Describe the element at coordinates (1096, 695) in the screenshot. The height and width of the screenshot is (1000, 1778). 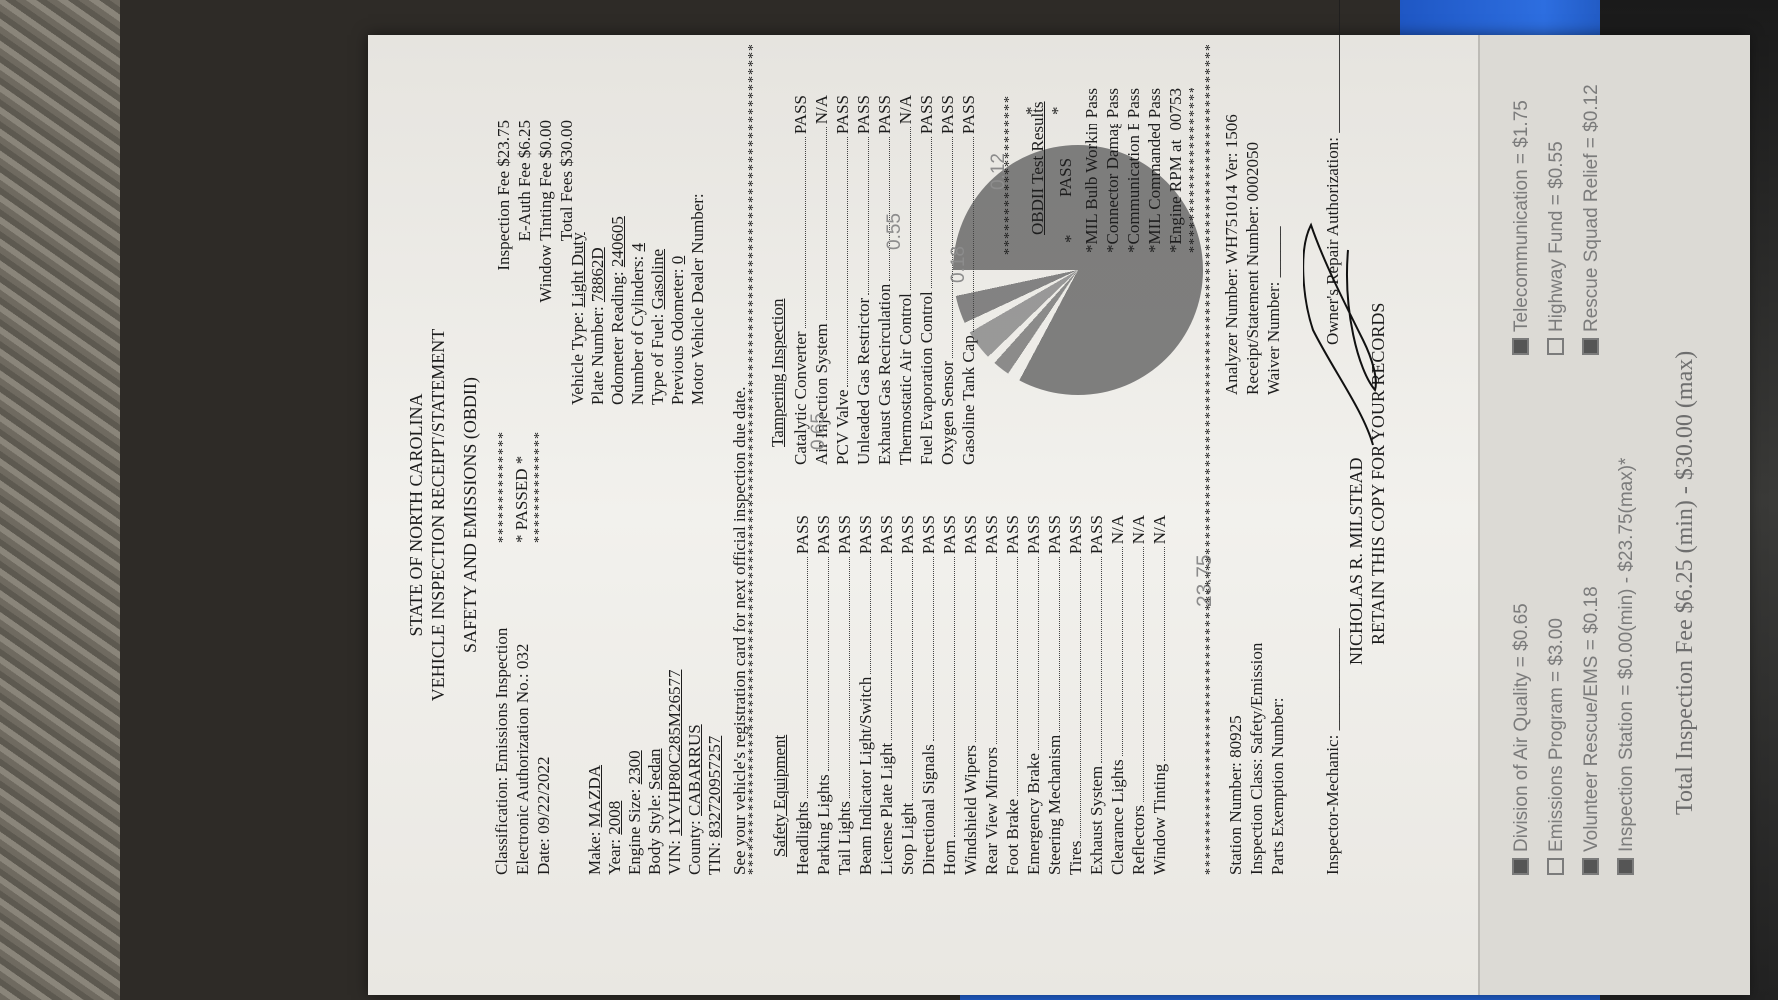
I see `safety-item-row: Exhaust System PASS` at that location.